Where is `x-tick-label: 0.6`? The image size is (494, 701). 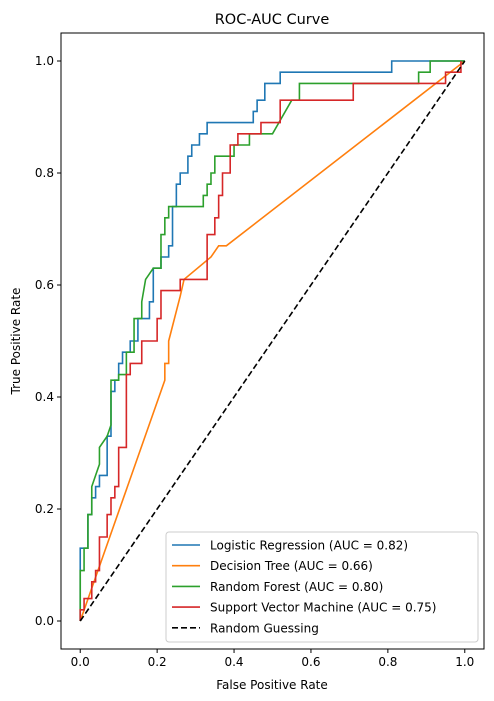 x-tick-label: 0.6 is located at coordinates (310, 662).